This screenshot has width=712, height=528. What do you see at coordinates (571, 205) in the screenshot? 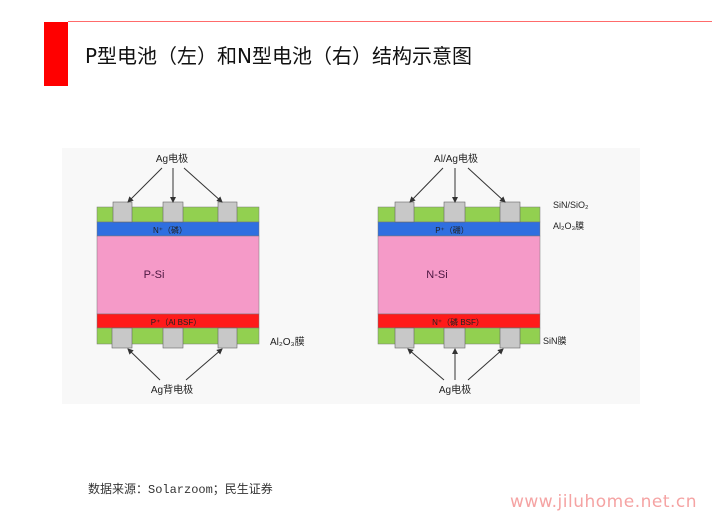
I see `top-film-label-1: SiN/SiO₂` at bounding box center [571, 205].